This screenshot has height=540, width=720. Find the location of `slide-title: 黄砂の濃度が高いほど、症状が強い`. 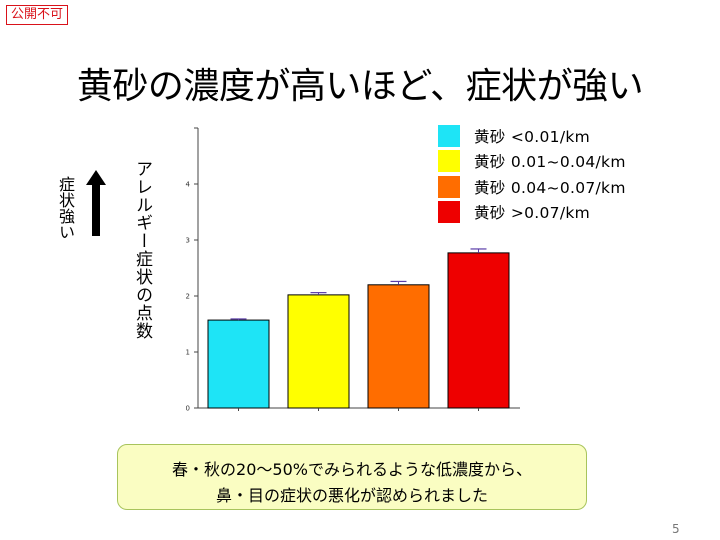

slide-title: 黄砂の濃度が高いほど、症状が強い is located at coordinates (360, 86).